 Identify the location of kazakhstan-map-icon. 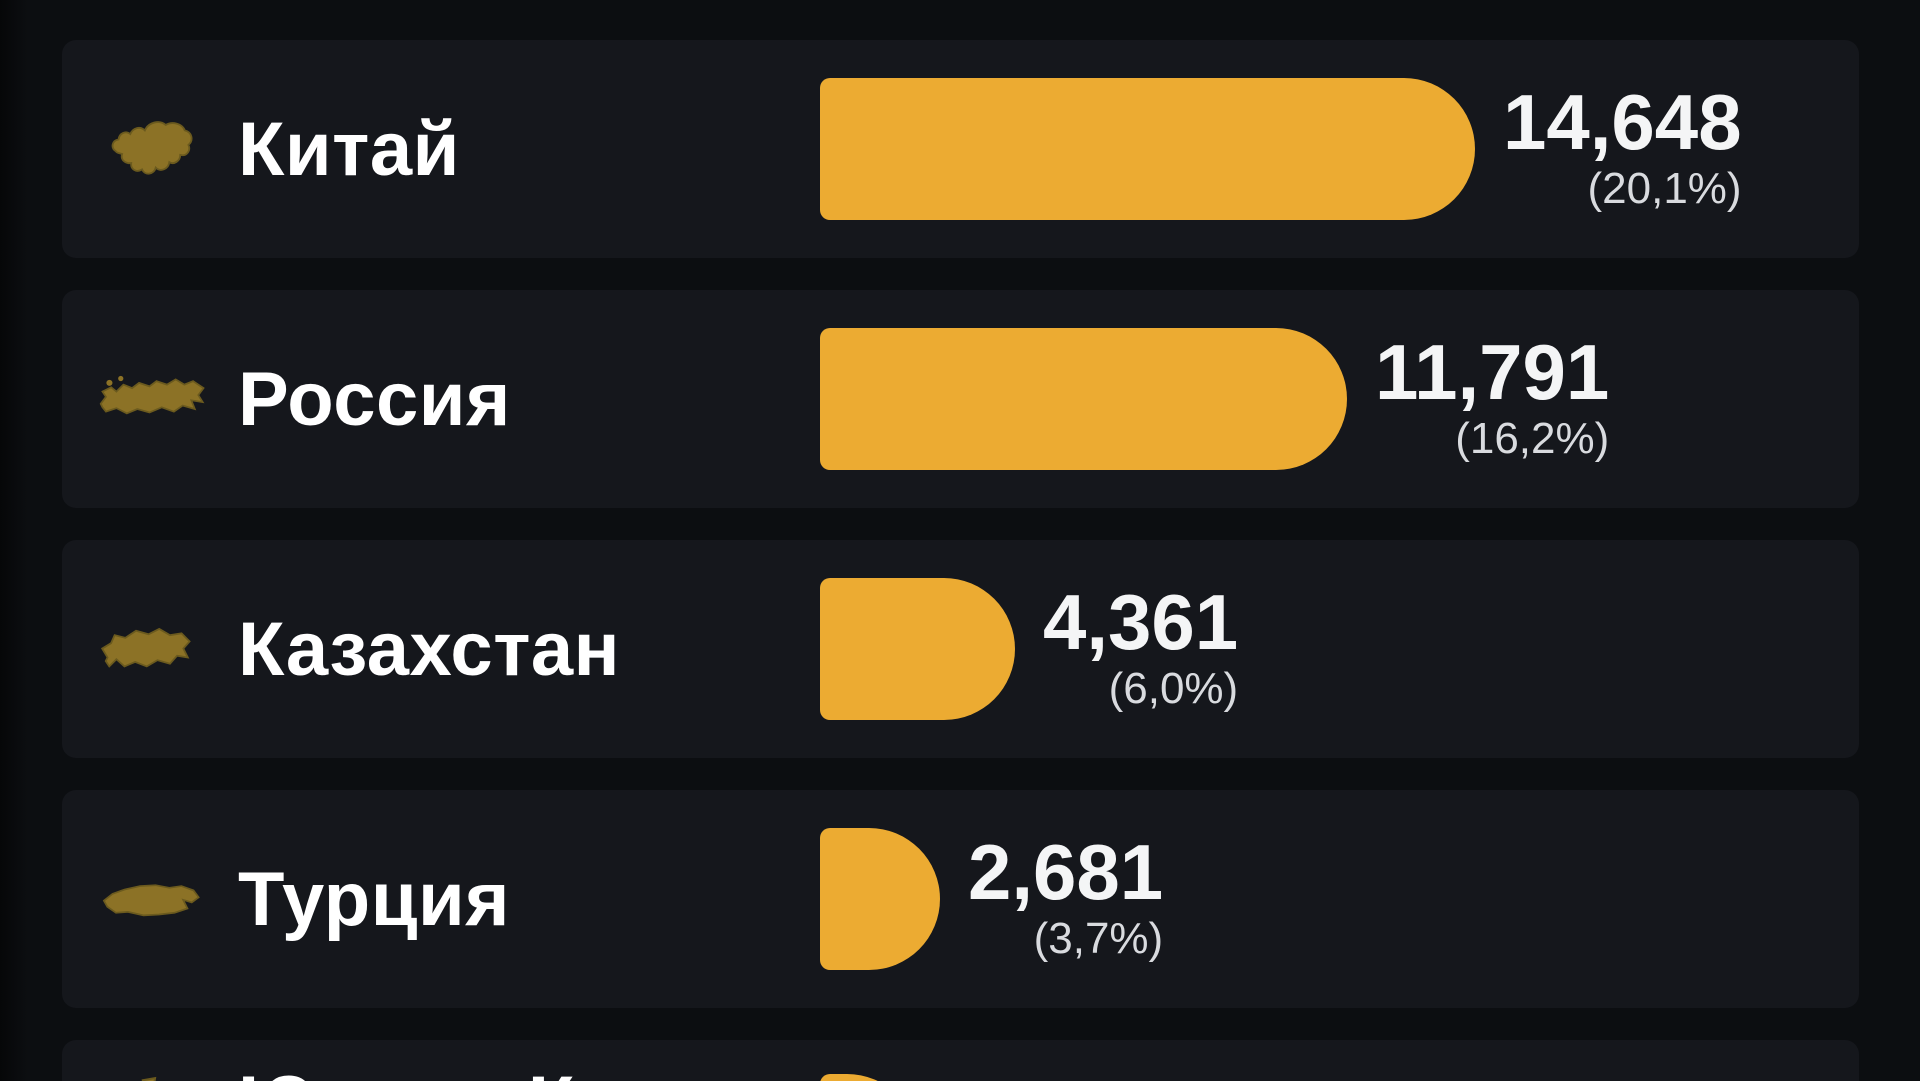
(153, 649).